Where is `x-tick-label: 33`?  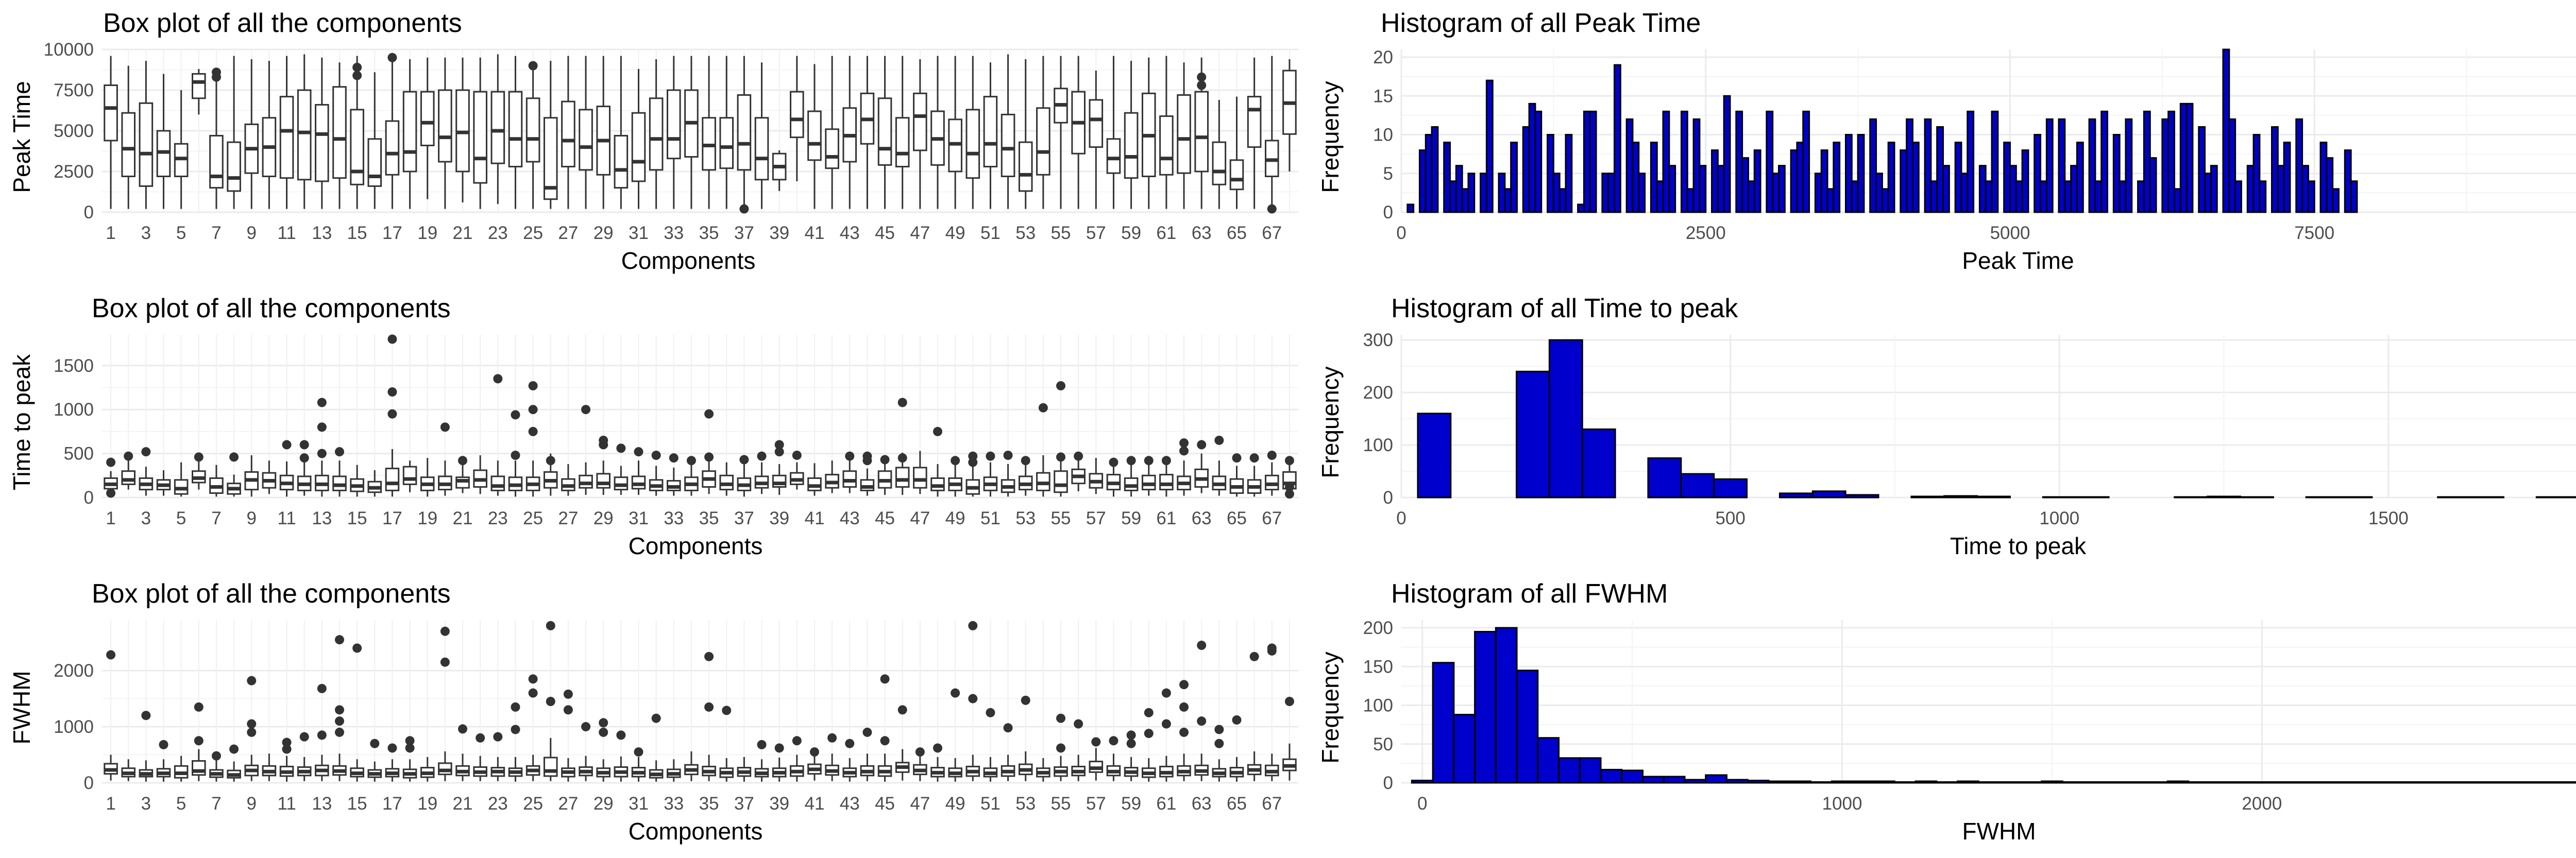 x-tick-label: 33 is located at coordinates (674, 804).